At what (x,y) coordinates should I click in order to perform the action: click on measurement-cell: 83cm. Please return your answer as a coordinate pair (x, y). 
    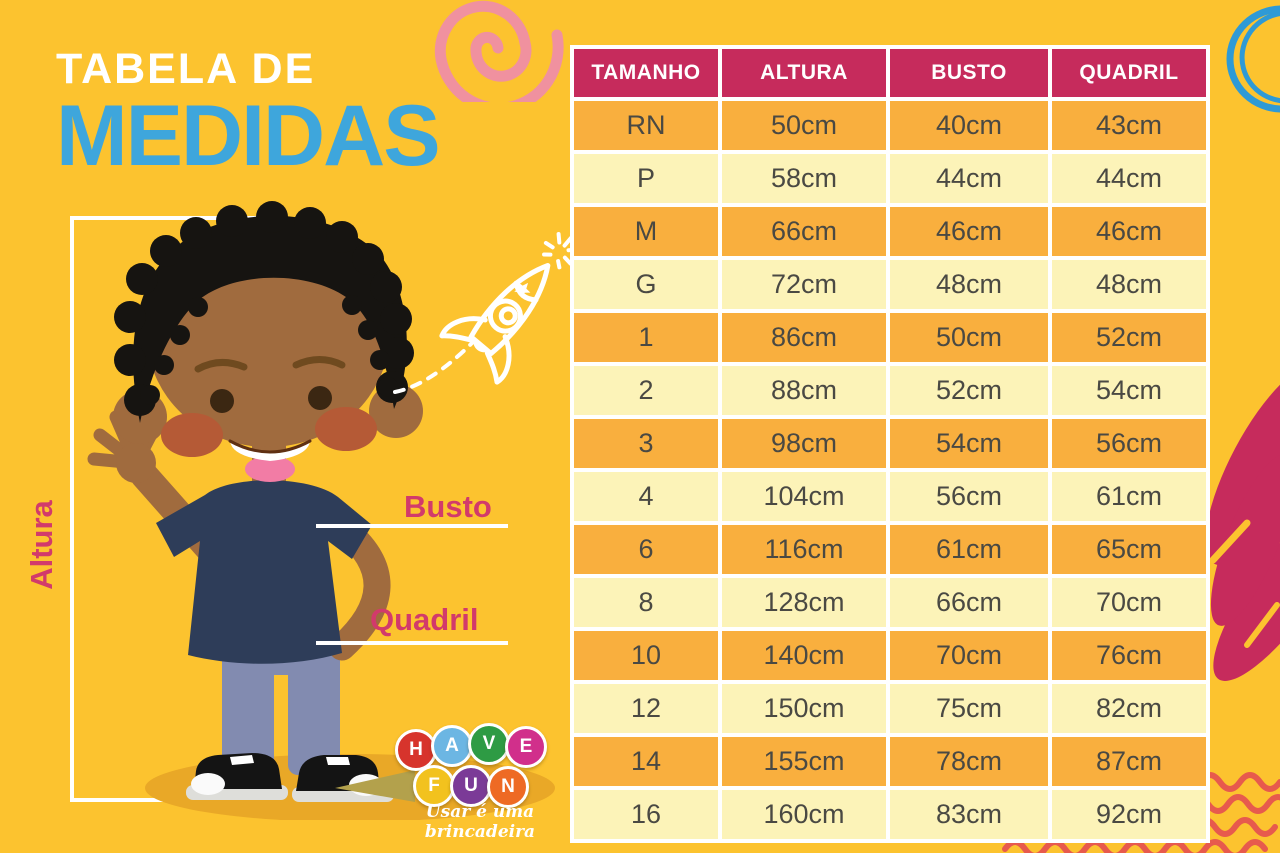
    Looking at the image, I should click on (969, 814).